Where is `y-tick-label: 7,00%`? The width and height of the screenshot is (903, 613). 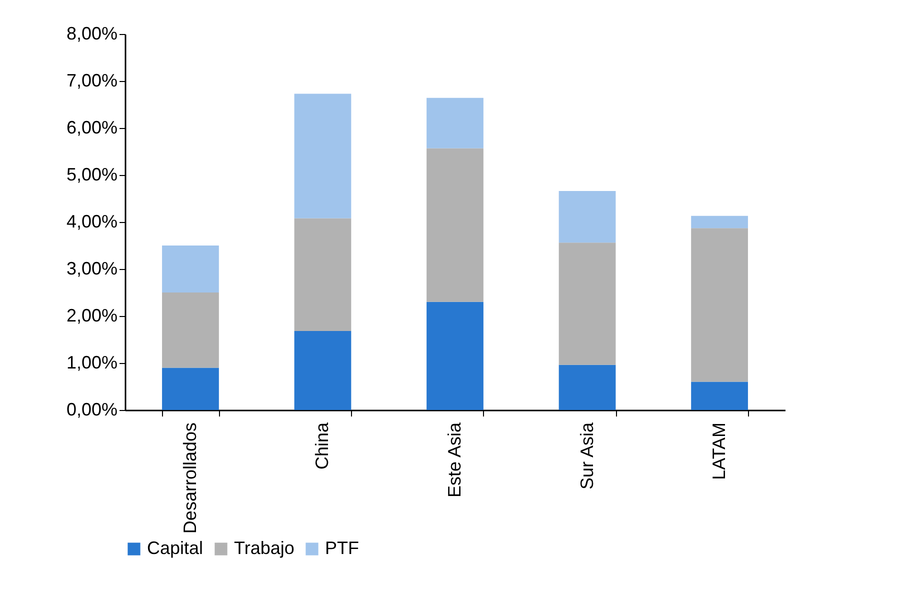
y-tick-label: 7,00% is located at coordinates (92, 80).